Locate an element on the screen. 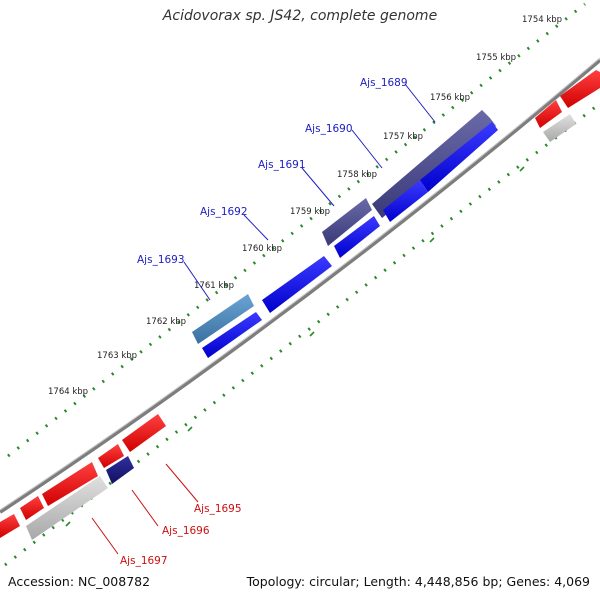  gene-reverse-topright-a is located at coordinates (580, 89).